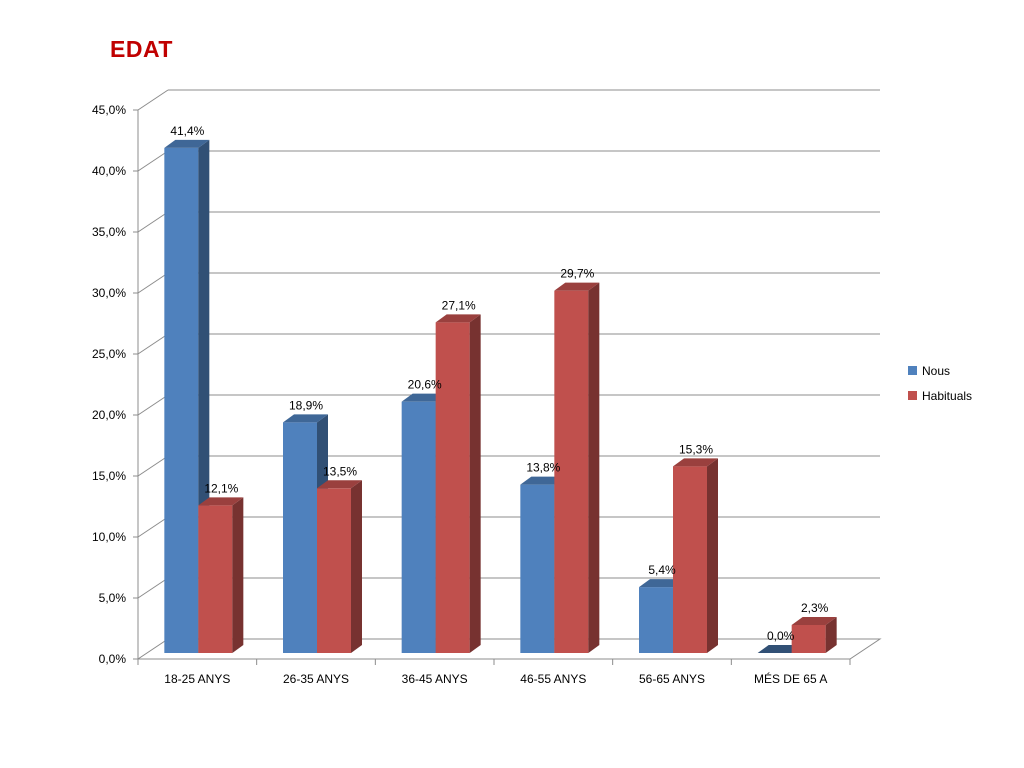  Describe the element at coordinates (815, 608) in the screenshot. I see `data-label-habituals: 2,3%` at that location.